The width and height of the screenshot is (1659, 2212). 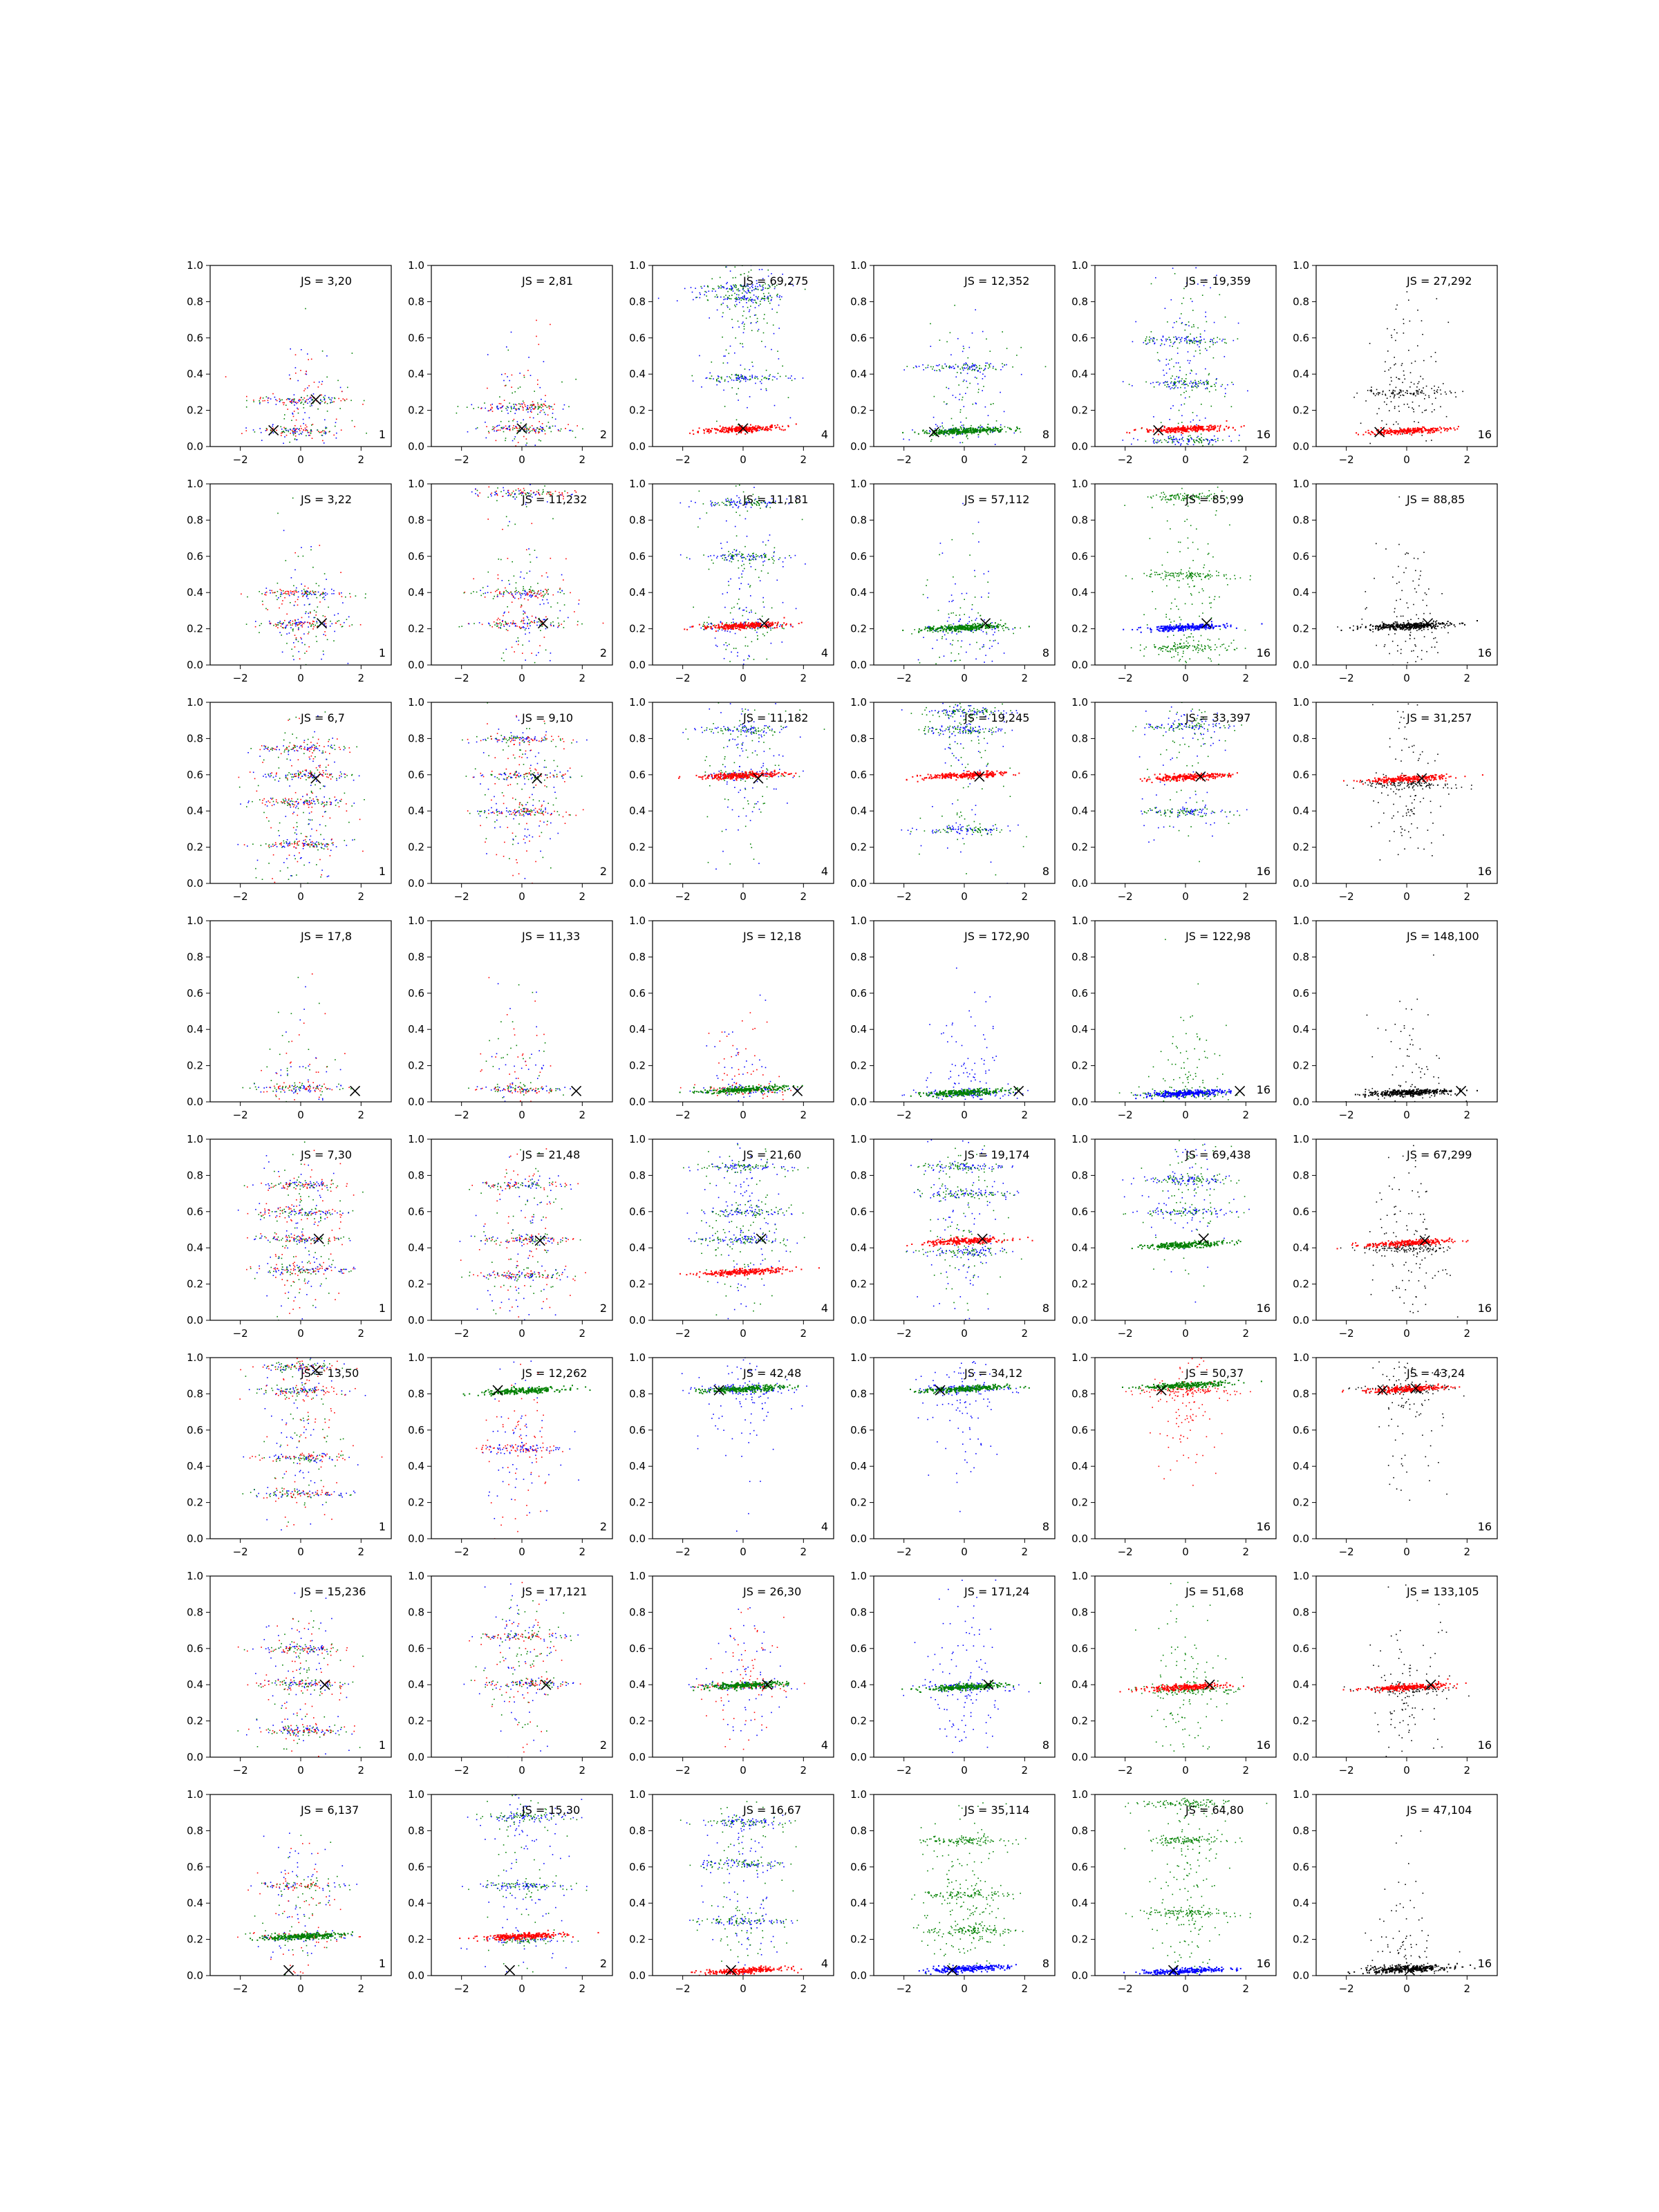 What do you see at coordinates (1301, 411) in the screenshot?
I see `y-tick-label: 0.2` at bounding box center [1301, 411].